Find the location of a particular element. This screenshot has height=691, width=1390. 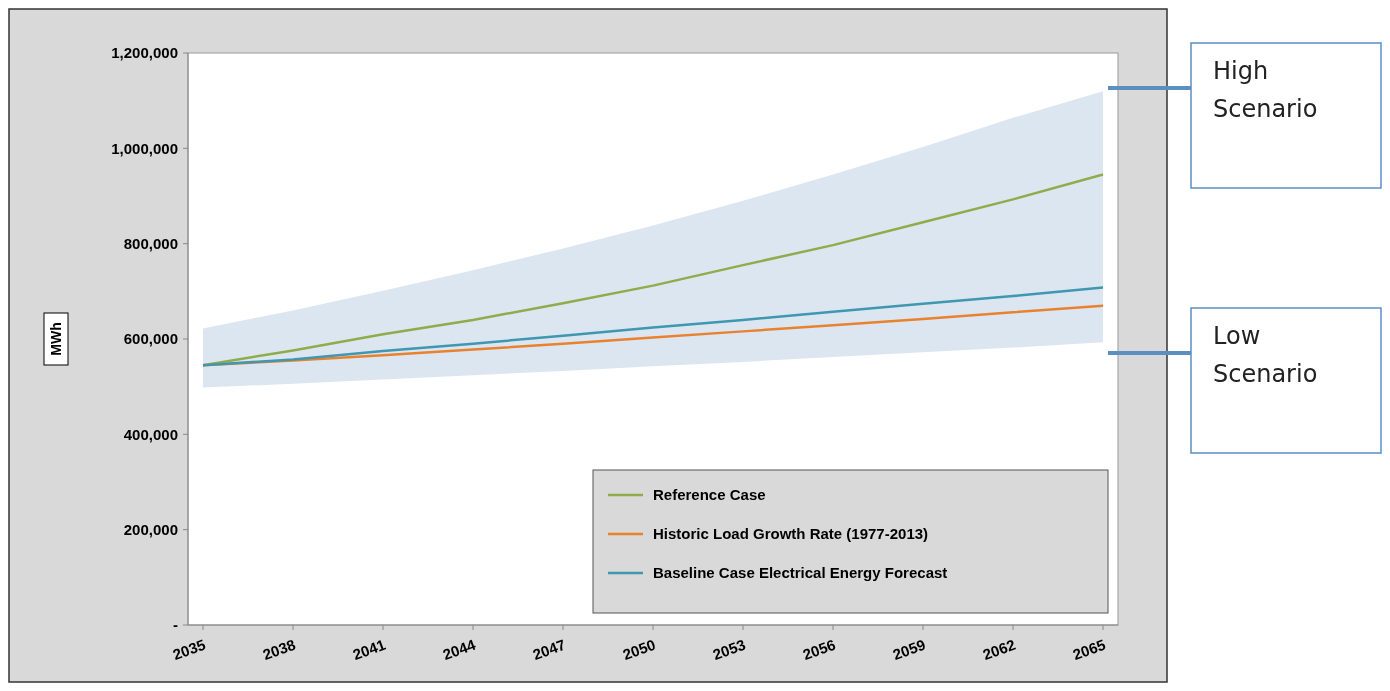

legend-label: Historic Load Growth Rate (1977-2013) is located at coordinates (791, 534).